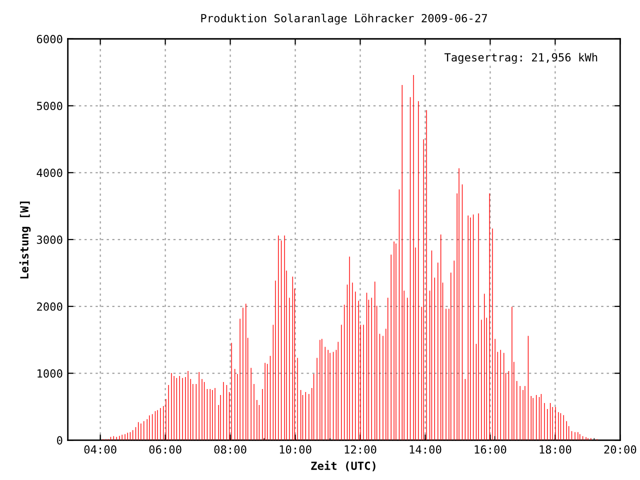 This screenshot has width=640, height=480. Describe the element at coordinates (490, 449) in the screenshot. I see `x-tick-label: 16:00` at that location.